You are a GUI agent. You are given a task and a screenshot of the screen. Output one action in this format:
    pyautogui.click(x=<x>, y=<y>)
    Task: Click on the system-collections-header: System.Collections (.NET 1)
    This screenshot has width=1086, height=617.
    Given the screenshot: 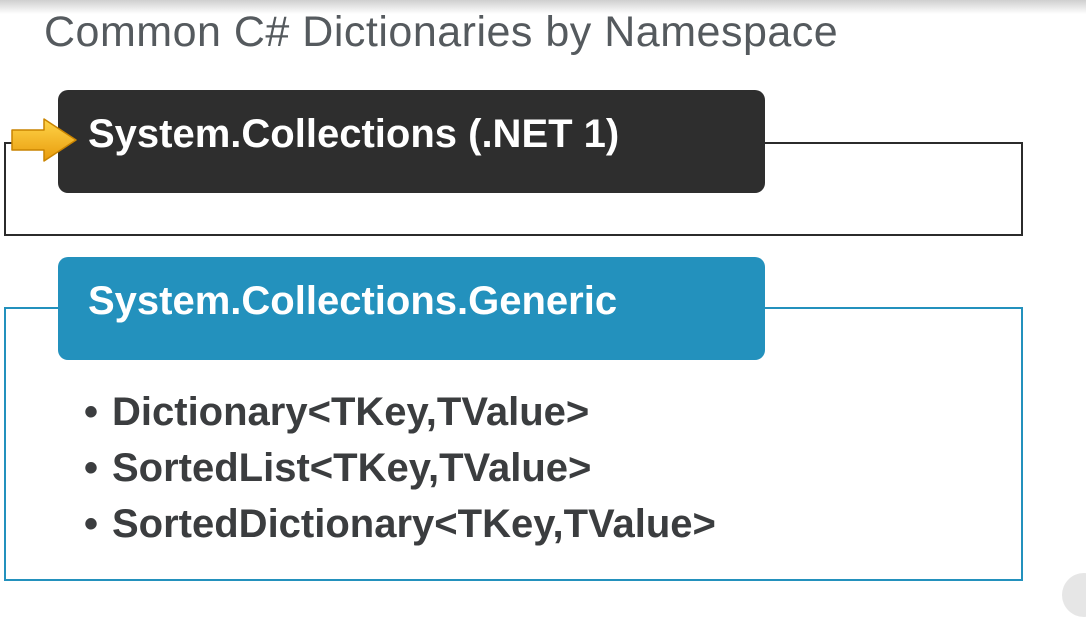 What is the action you would take?
    pyautogui.click(x=411, y=141)
    